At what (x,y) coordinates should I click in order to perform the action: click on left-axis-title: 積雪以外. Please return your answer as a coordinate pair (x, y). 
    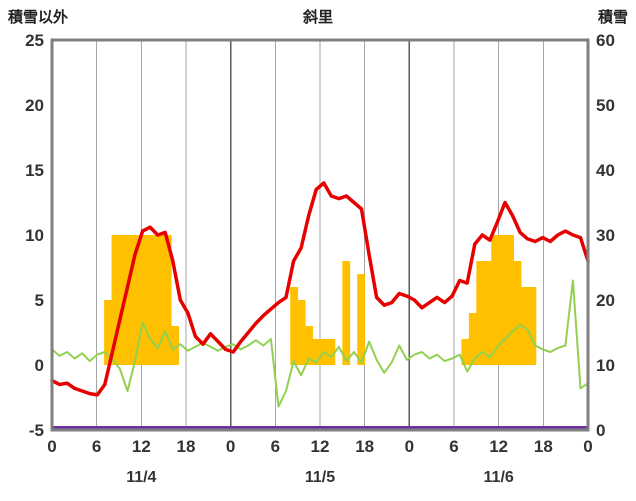
    Looking at the image, I should click on (38, 17).